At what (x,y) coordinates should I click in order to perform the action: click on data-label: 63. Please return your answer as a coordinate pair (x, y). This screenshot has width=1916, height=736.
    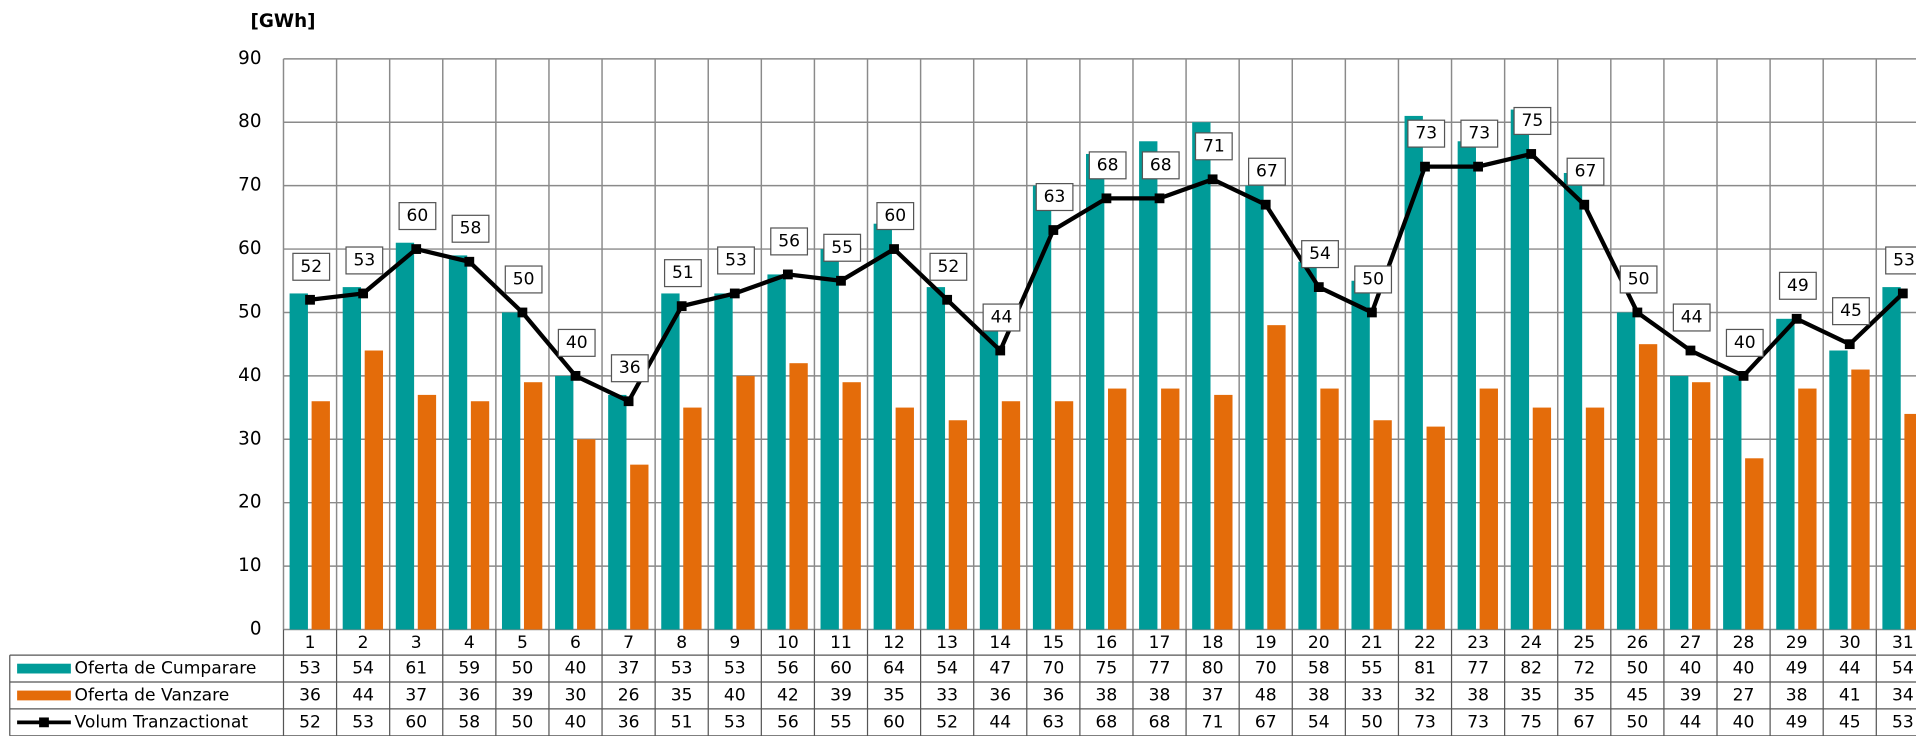
    Looking at the image, I should click on (1055, 197).